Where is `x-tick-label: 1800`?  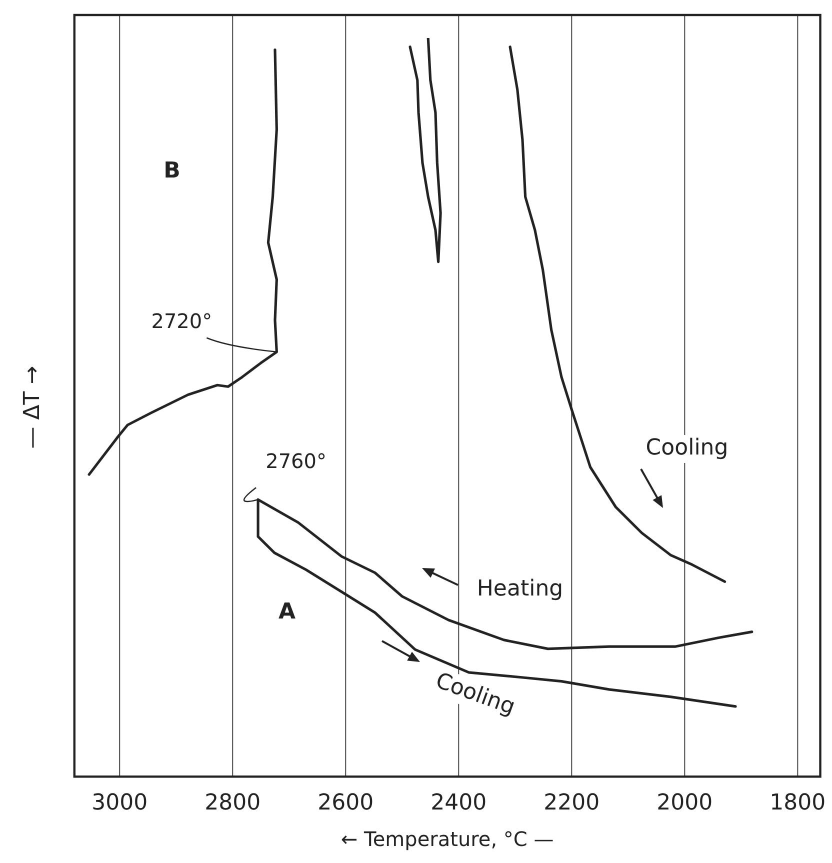 x-tick-label: 1800 is located at coordinates (798, 803).